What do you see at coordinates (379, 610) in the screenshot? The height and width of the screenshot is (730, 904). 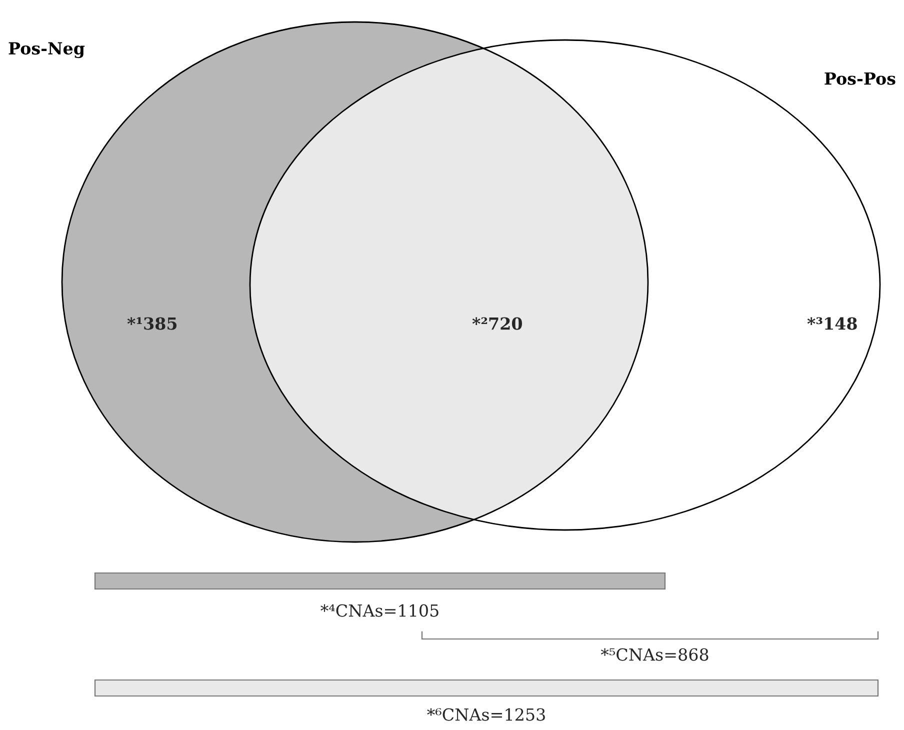 I see `text: *⁴CNAs=1105` at bounding box center [379, 610].